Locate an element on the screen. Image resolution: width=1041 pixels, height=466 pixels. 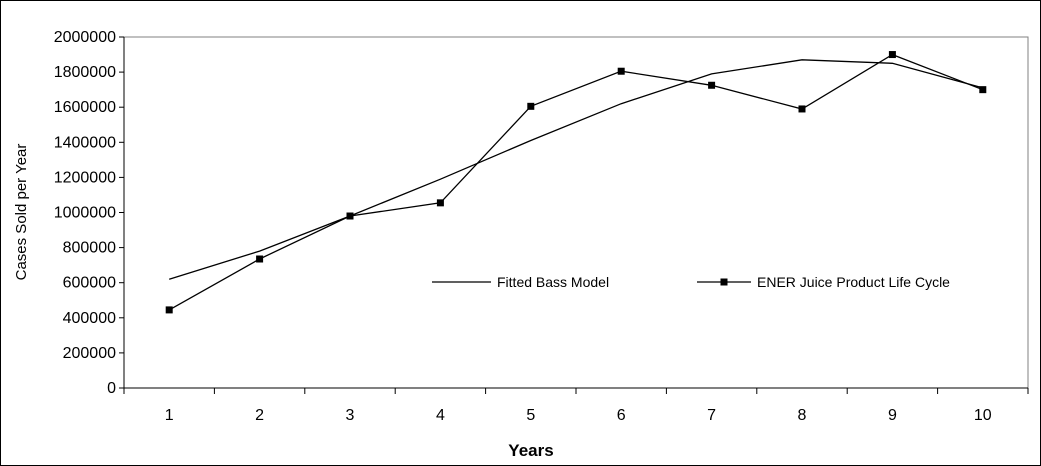
y-tick-label: 0 is located at coordinates (111, 388).